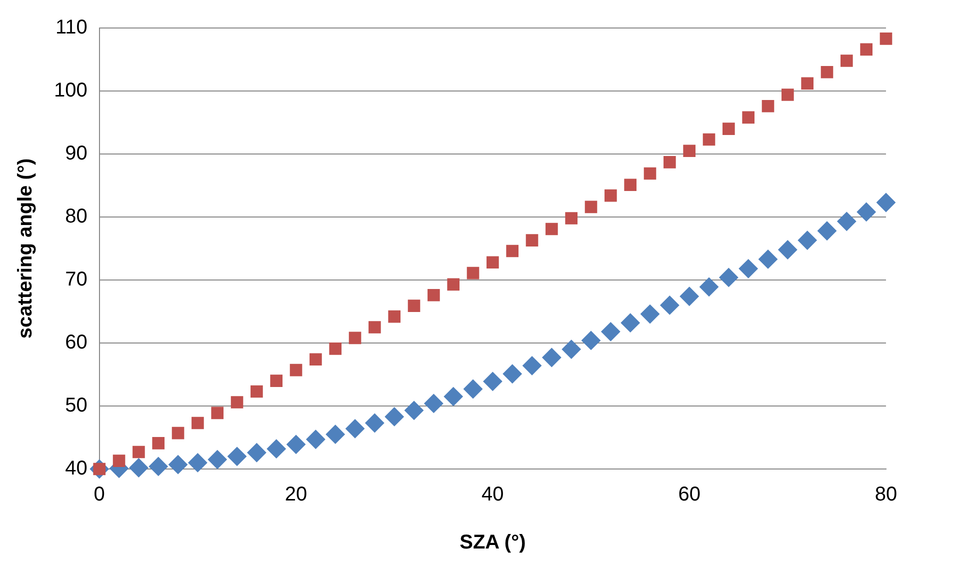 This screenshot has height=579, width=956. What do you see at coordinates (76, 279) in the screenshot?
I see `y-tick-label: 70` at bounding box center [76, 279].